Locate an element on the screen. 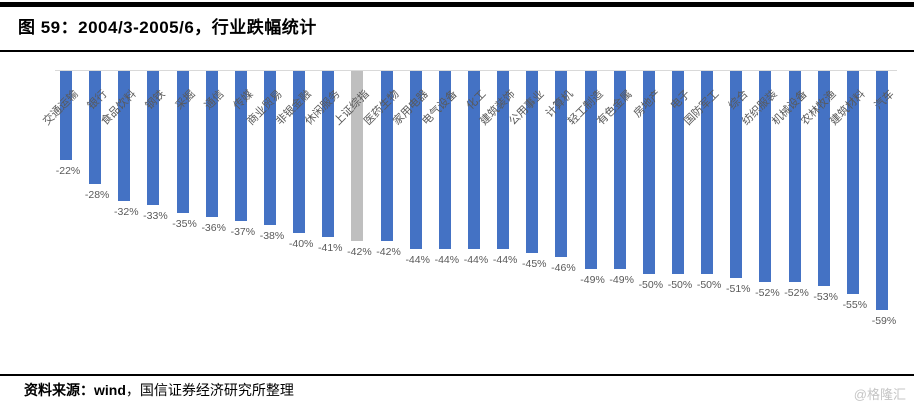 The image size is (914, 408). bar-value-label: -41% is located at coordinates (330, 248).